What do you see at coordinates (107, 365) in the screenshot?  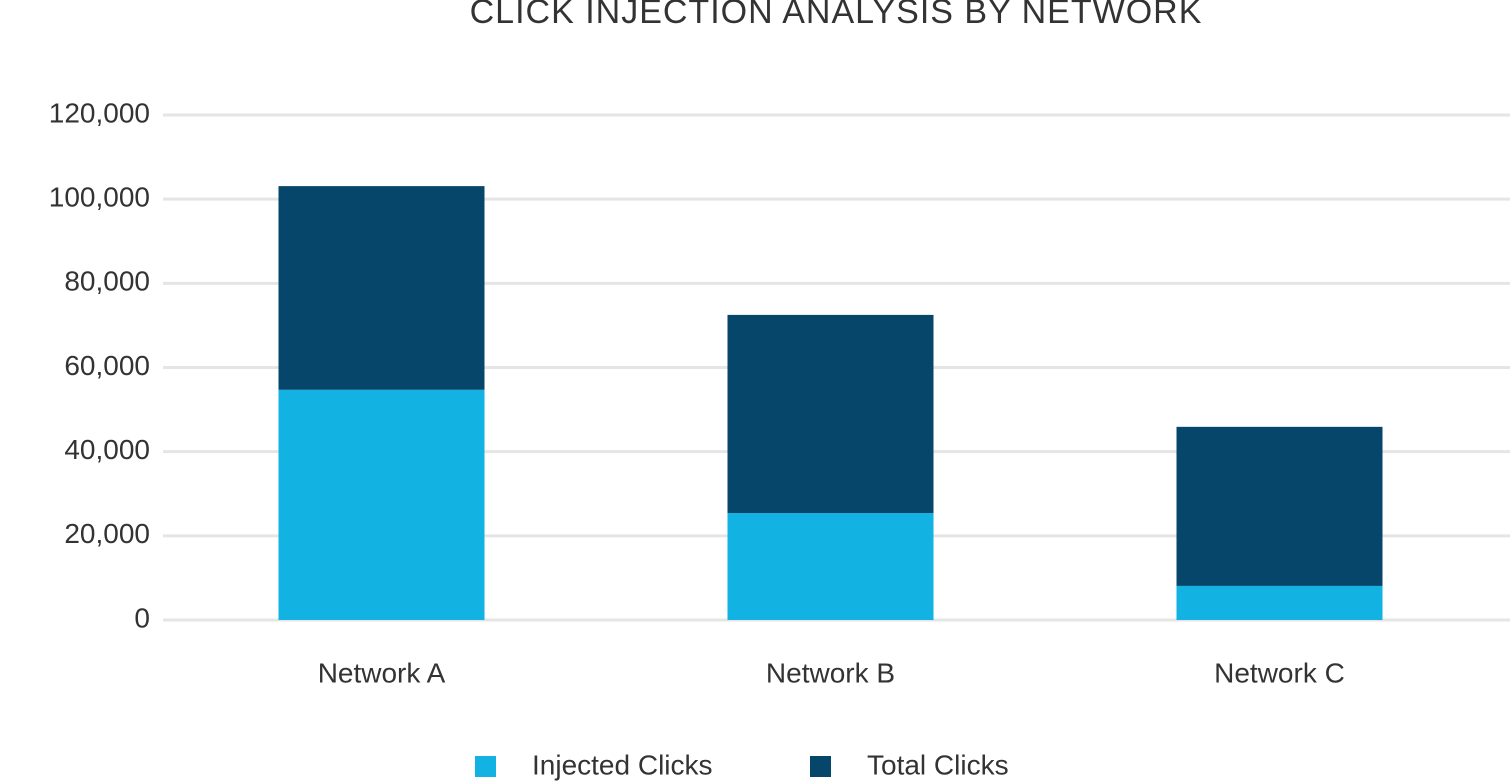 I see `y-tick-label: 60,000` at bounding box center [107, 365].